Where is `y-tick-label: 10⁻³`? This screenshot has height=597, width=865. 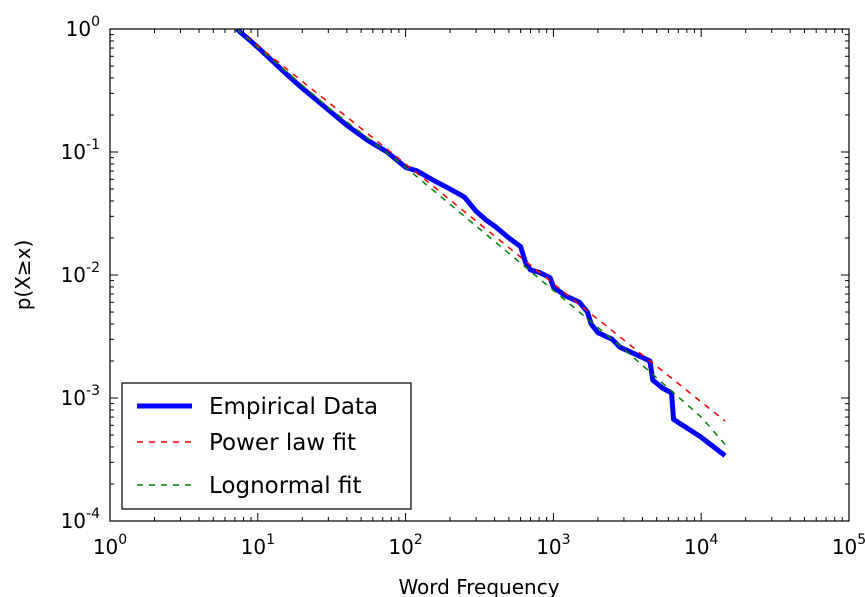 y-tick-label: 10⁻³ is located at coordinates (80, 396).